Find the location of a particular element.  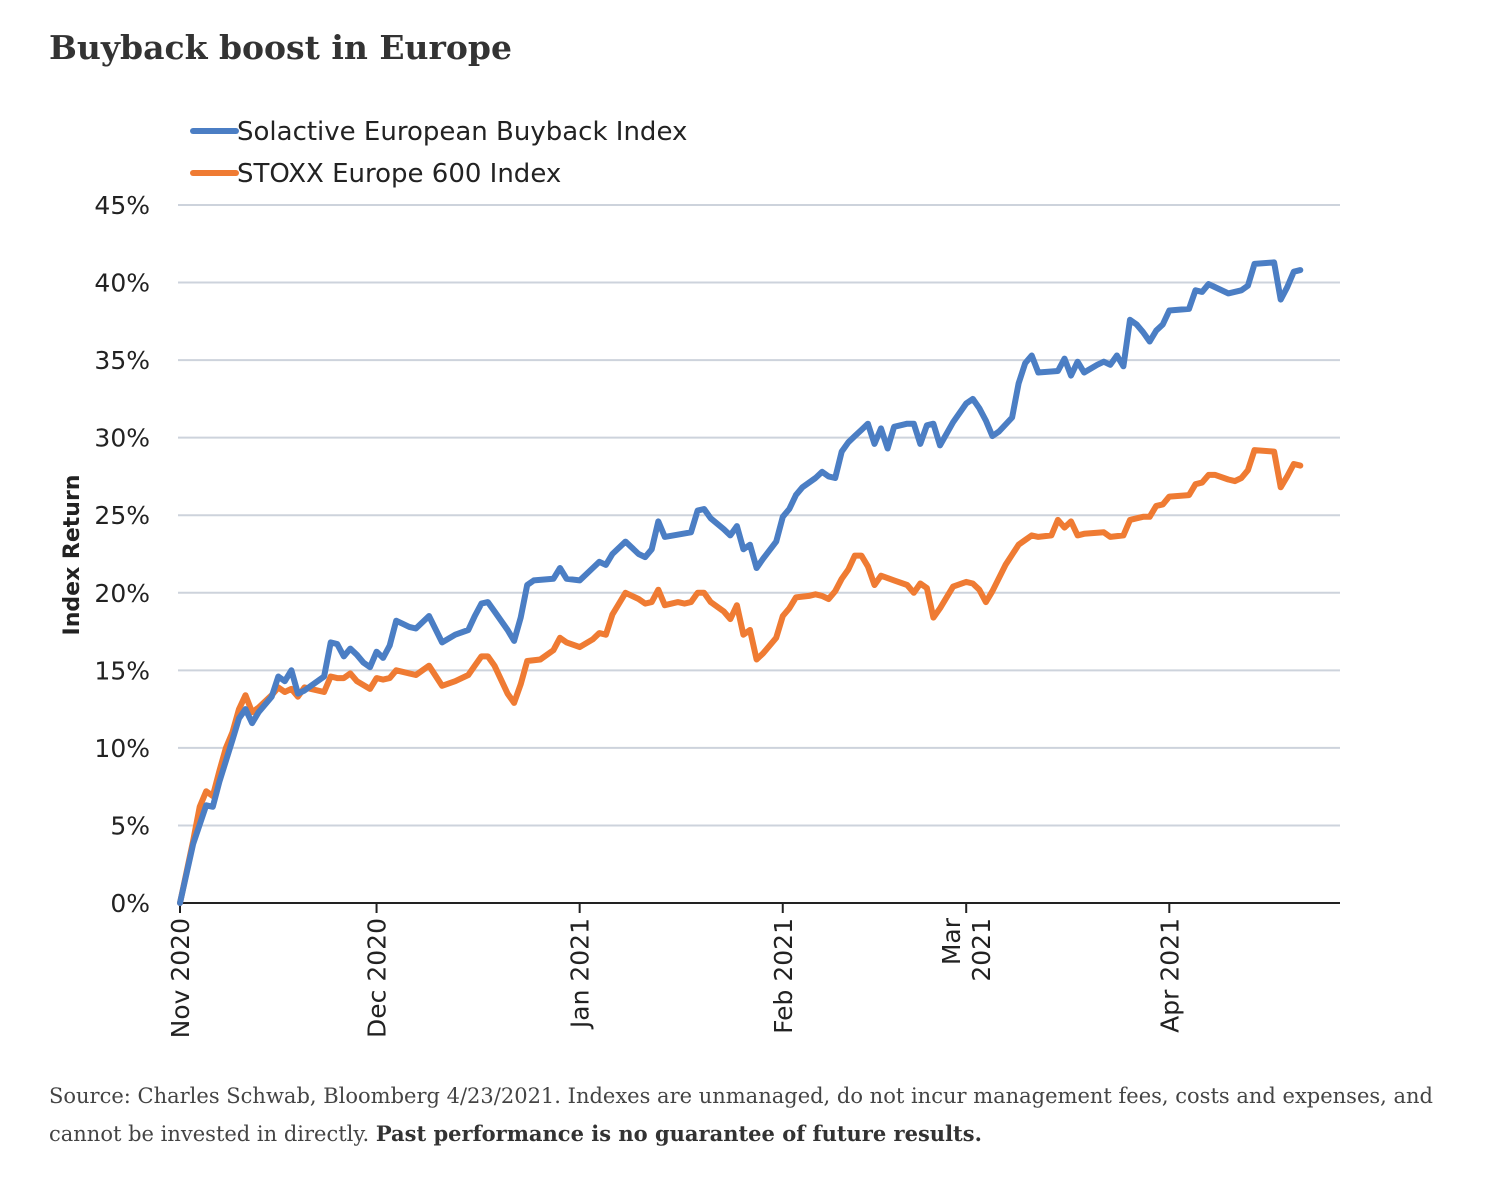

y-axis-label: Index Return is located at coordinates (72, 555).